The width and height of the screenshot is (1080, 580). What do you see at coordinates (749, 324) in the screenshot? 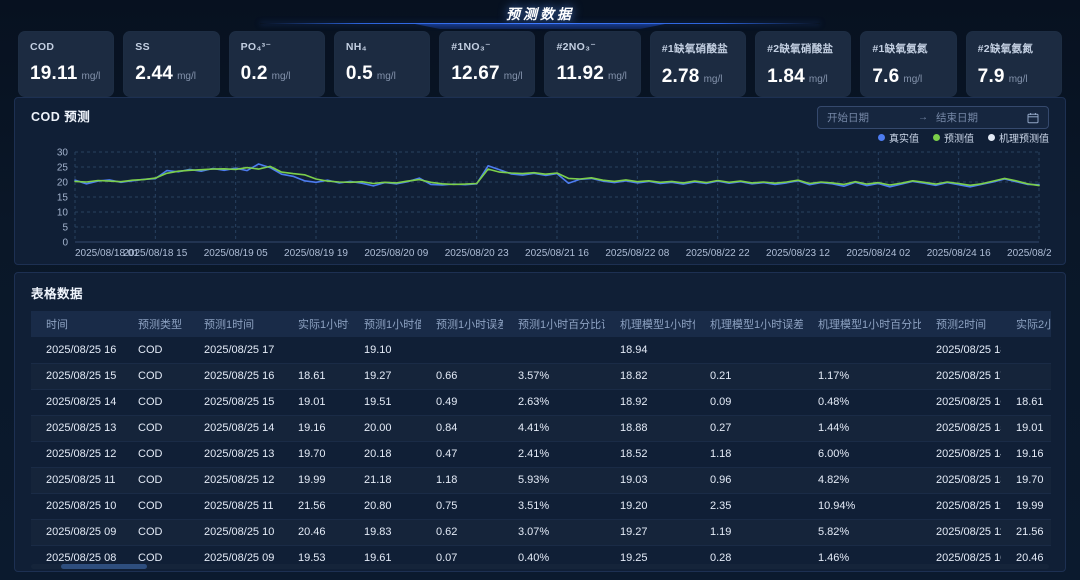
I see `column-header: 机理模型1小时误差值` at bounding box center [749, 324].